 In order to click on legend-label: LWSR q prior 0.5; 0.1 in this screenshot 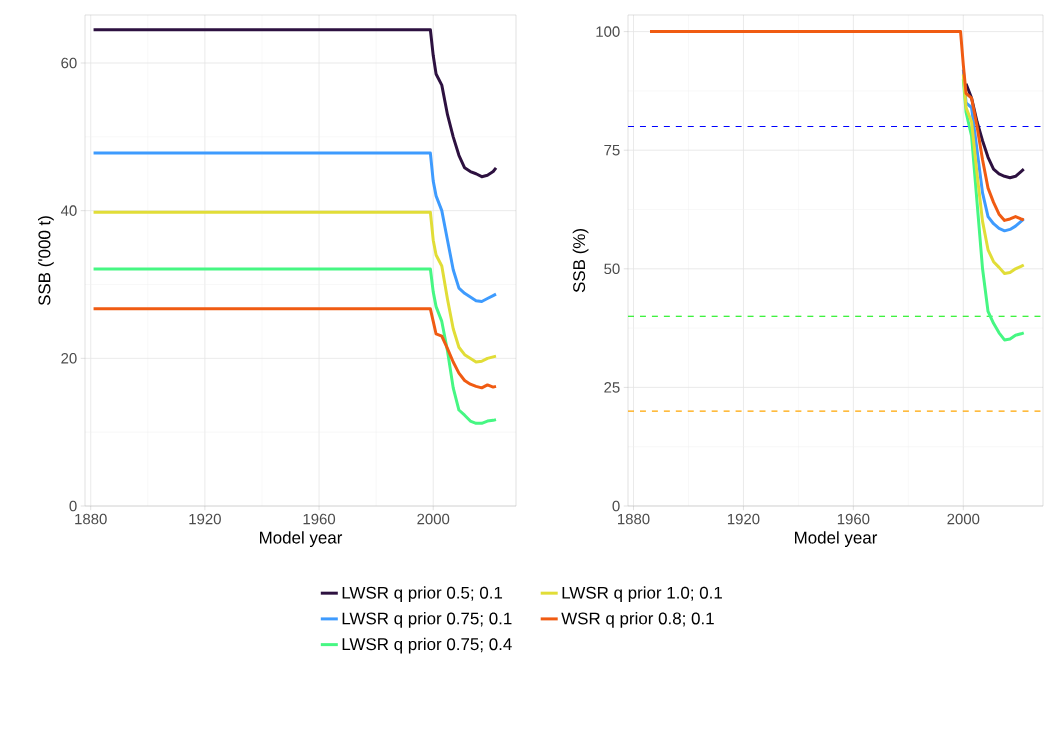, I will do `click(422, 594)`.